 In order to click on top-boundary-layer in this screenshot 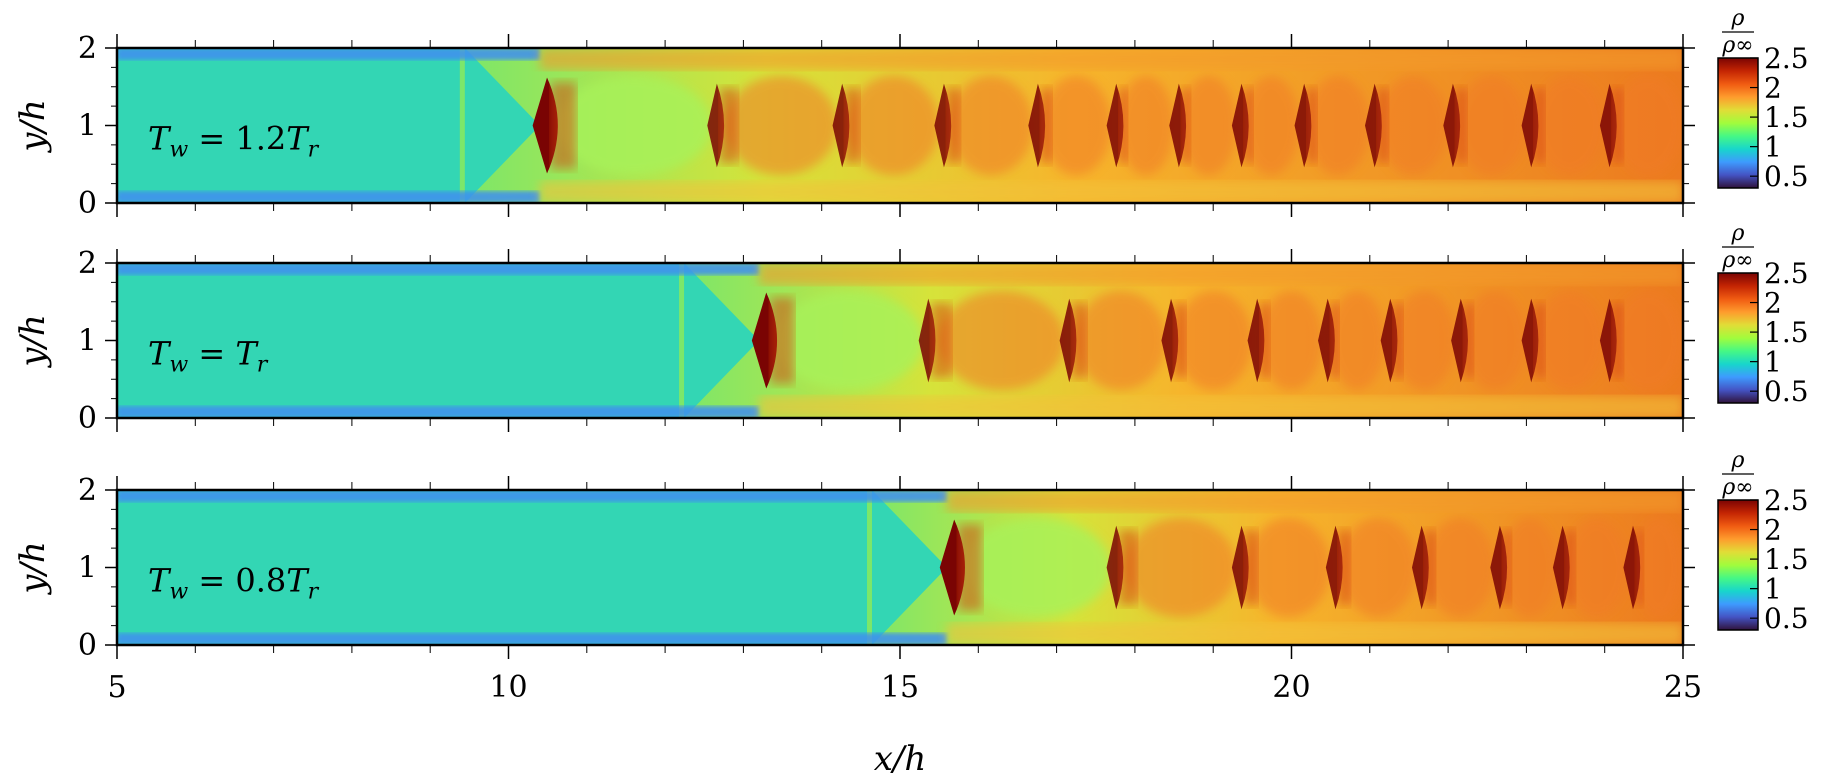, I will do `click(532, 496)`.